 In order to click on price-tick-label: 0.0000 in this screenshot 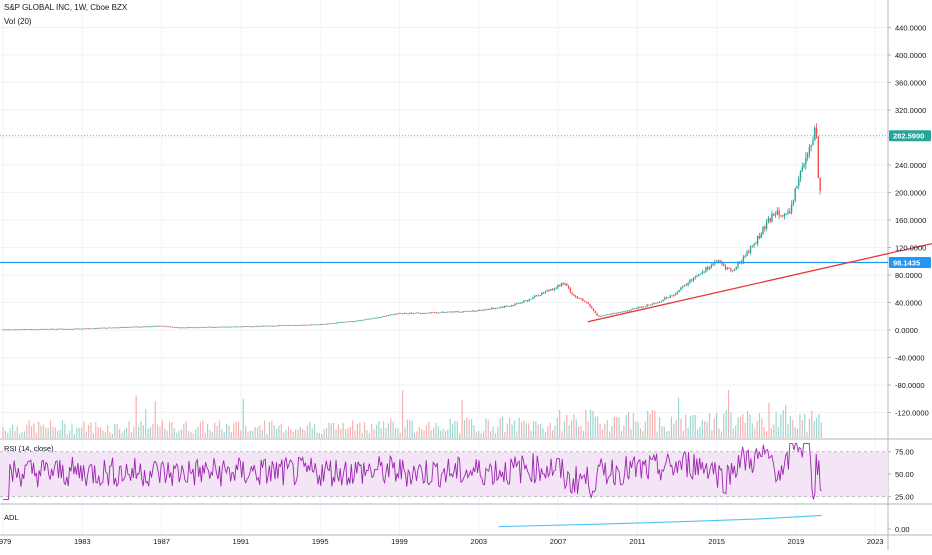, I will do `click(906, 330)`.